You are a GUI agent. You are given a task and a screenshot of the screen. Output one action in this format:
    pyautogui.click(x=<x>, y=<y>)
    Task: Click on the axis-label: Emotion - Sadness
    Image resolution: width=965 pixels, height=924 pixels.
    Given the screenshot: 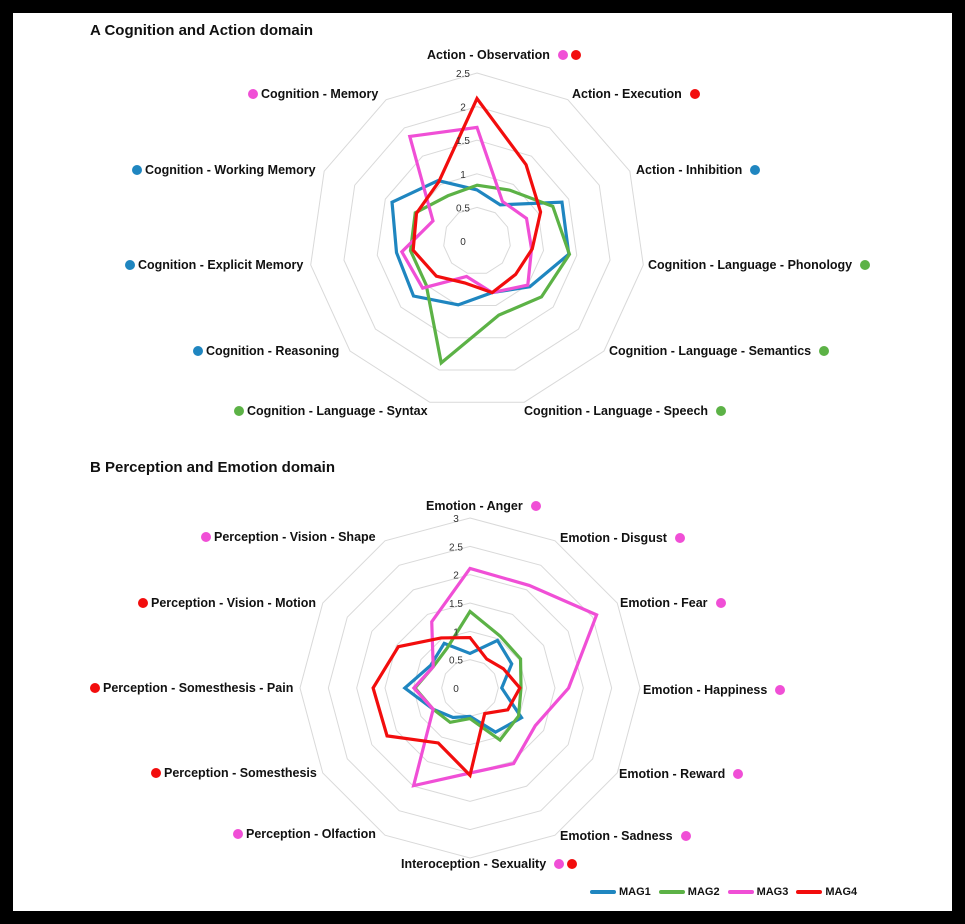 What is the action you would take?
    pyautogui.click(x=625, y=836)
    